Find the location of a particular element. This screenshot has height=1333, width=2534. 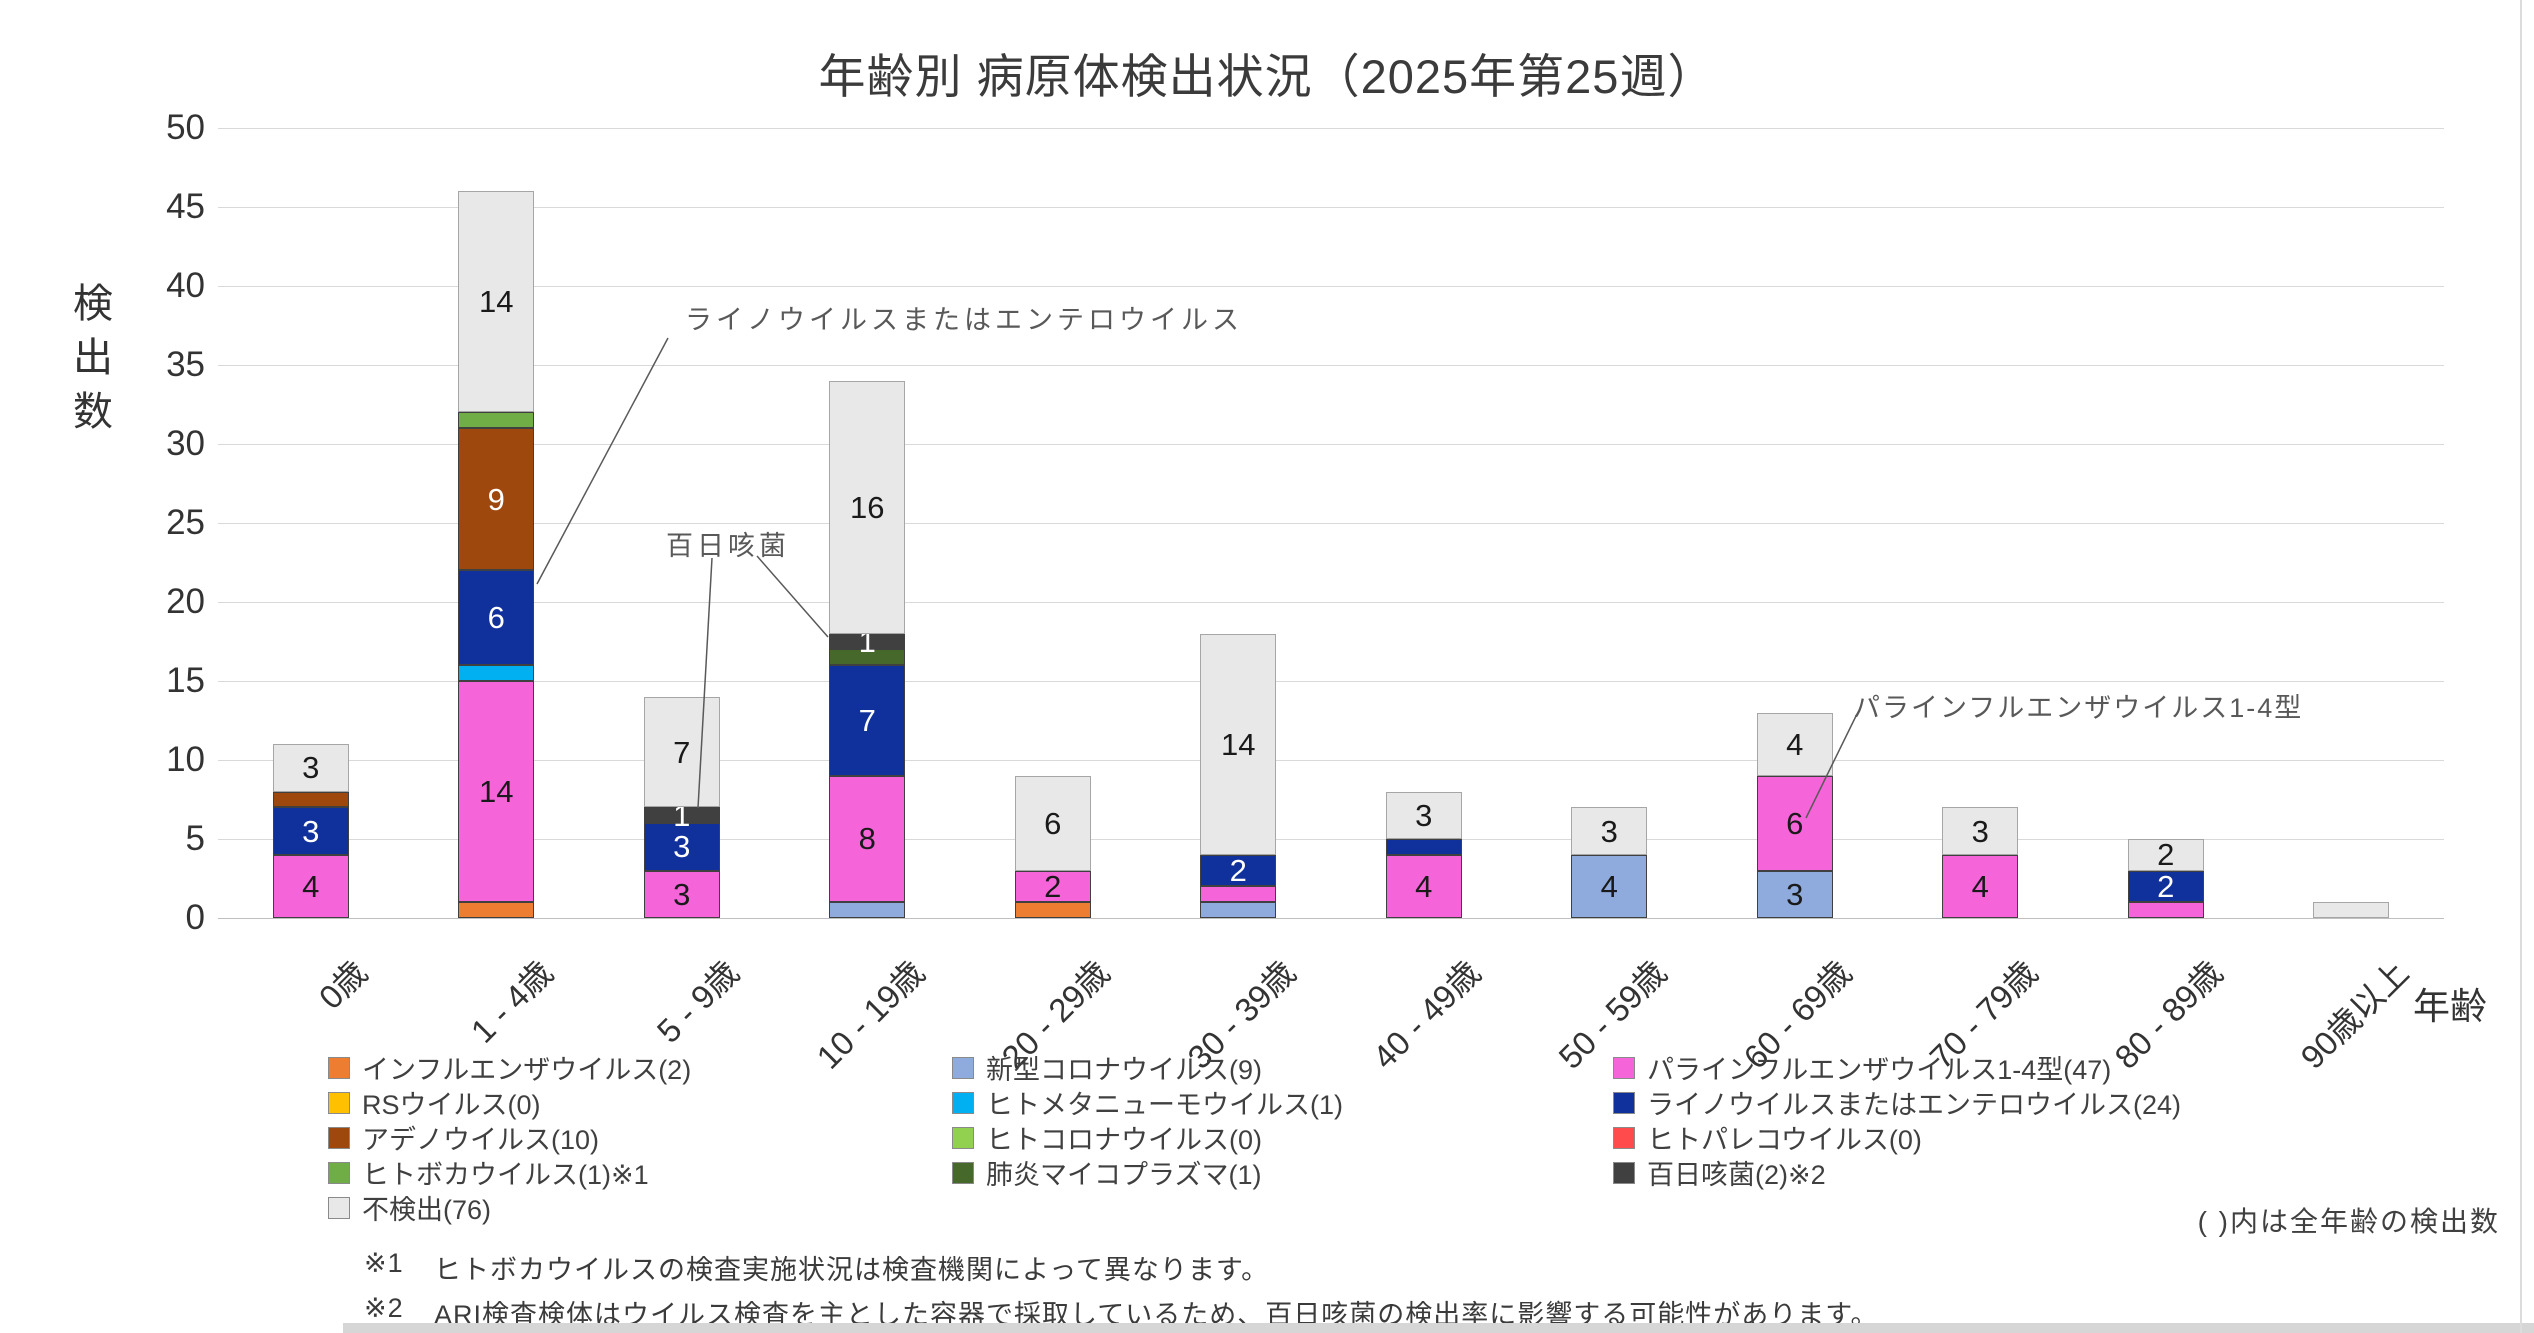

legend-label: アデノウイルス(10) is located at coordinates (481, 1140).